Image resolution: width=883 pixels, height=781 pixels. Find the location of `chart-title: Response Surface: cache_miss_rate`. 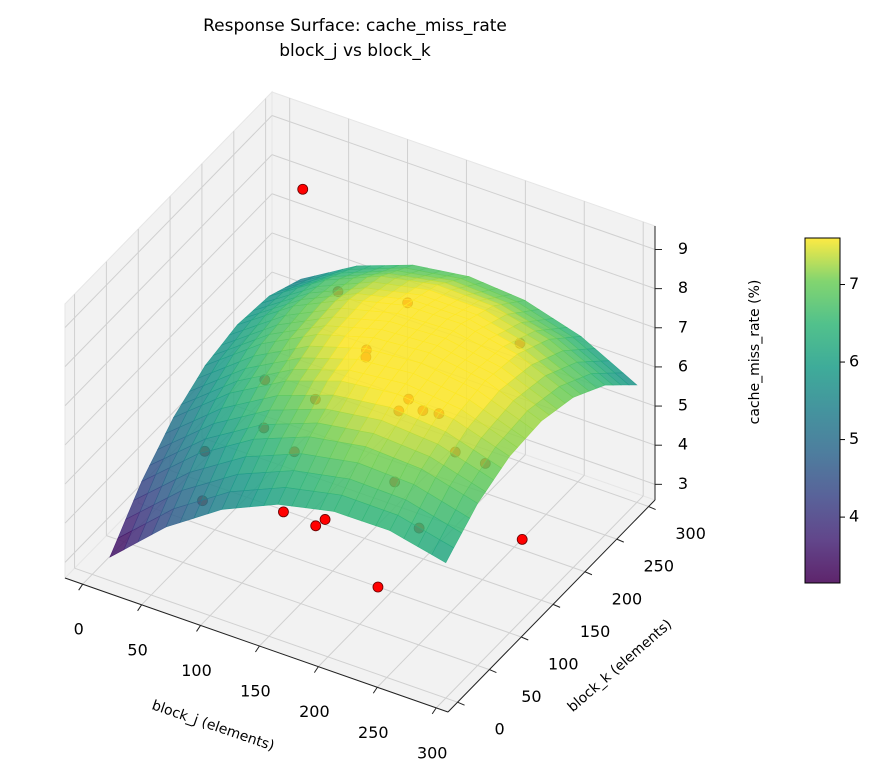

chart-title: Response Surface: cache_miss_rate is located at coordinates (355, 26).